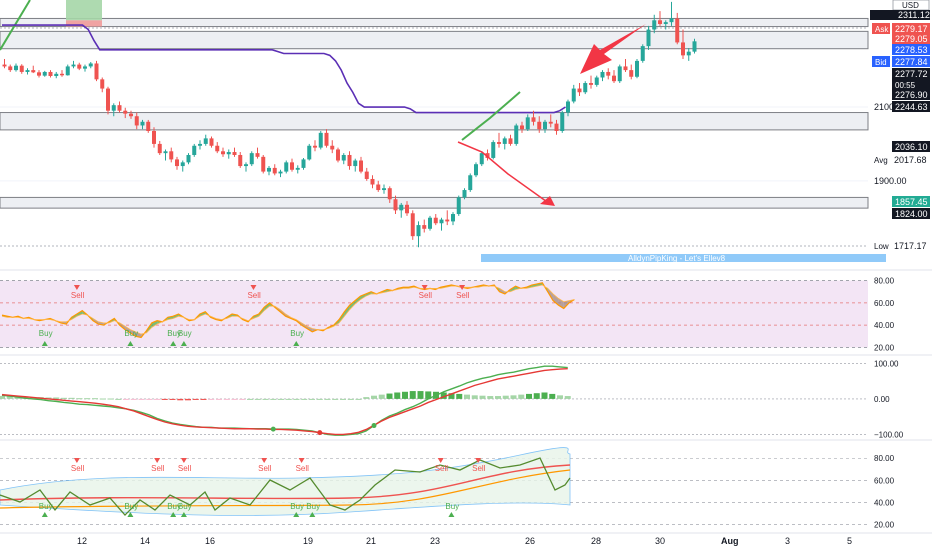  Describe the element at coordinates (884, 480) in the screenshot. I see `osc3-tick-label: 60.00` at that location.